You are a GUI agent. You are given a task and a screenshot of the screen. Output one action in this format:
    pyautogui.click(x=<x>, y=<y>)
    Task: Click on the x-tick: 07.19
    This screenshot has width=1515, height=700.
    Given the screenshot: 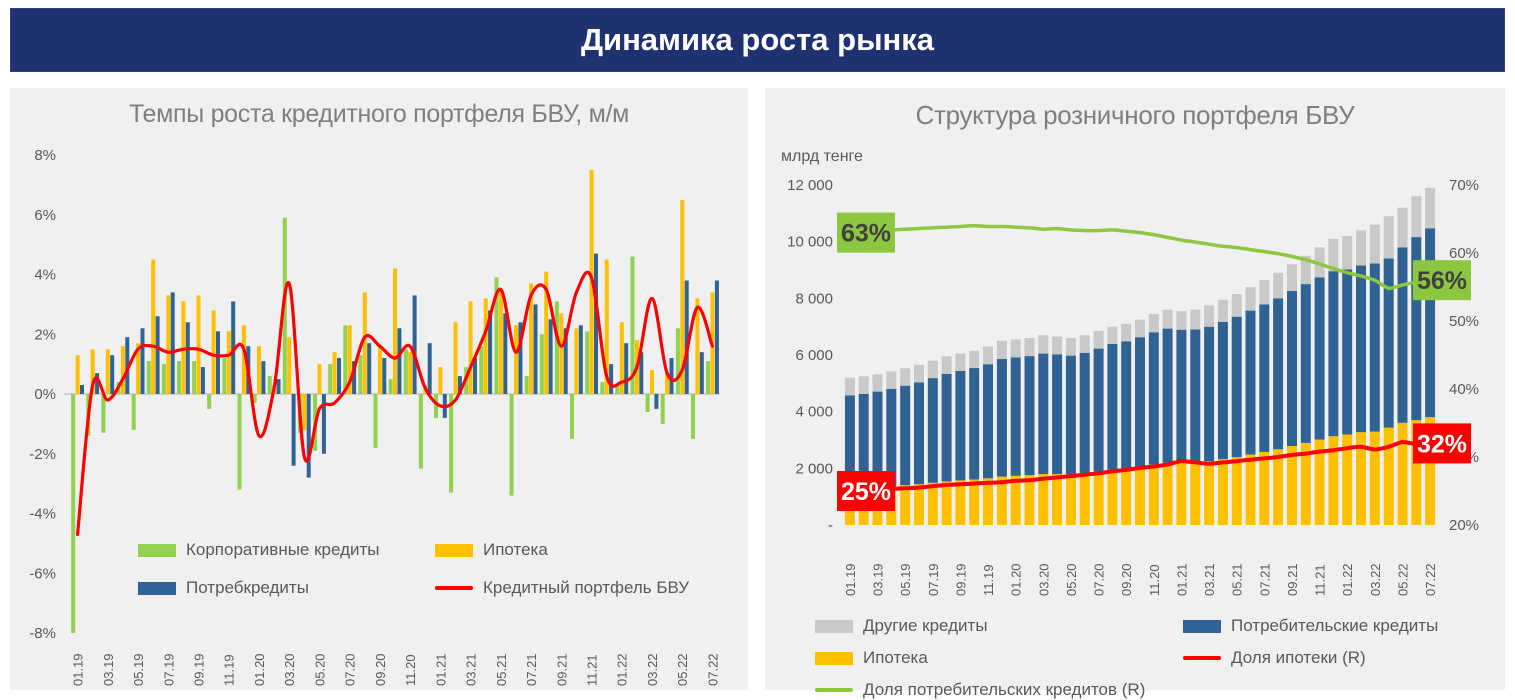 What is the action you would take?
    pyautogui.click(x=168, y=669)
    